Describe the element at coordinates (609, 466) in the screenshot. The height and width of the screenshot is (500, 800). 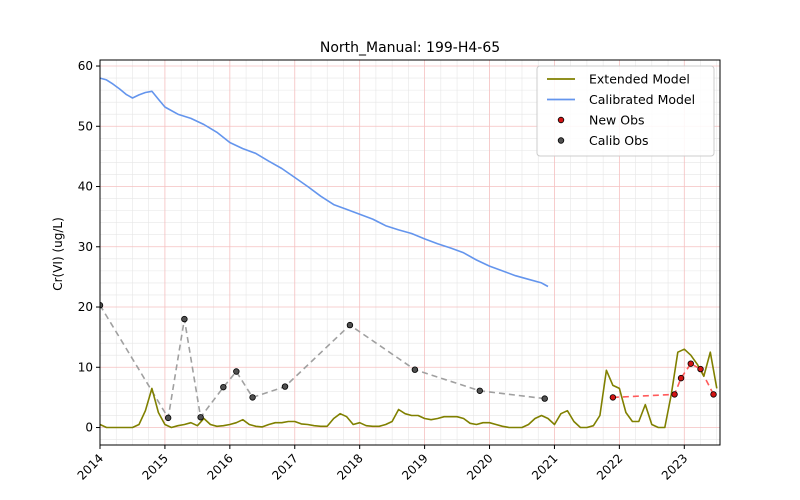
I see `x-tick-label: 2022` at that location.